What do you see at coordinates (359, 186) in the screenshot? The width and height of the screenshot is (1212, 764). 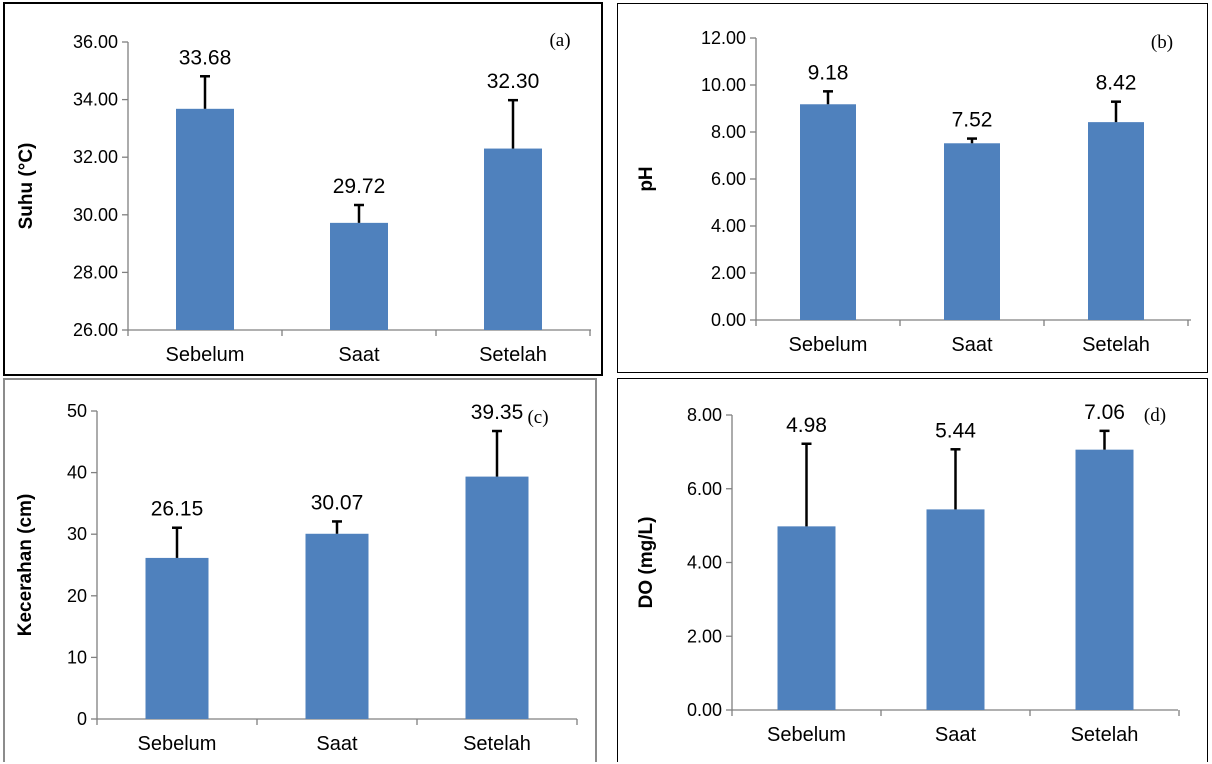 I see `data-label: 29.72` at bounding box center [359, 186].